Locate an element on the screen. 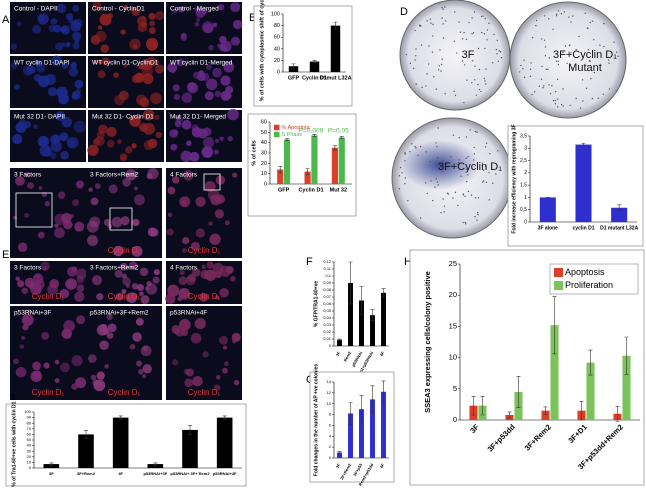 Image resolution: width=646 pixels, height=490 pixels. image-label: 3 Factors is located at coordinates (28, 268).